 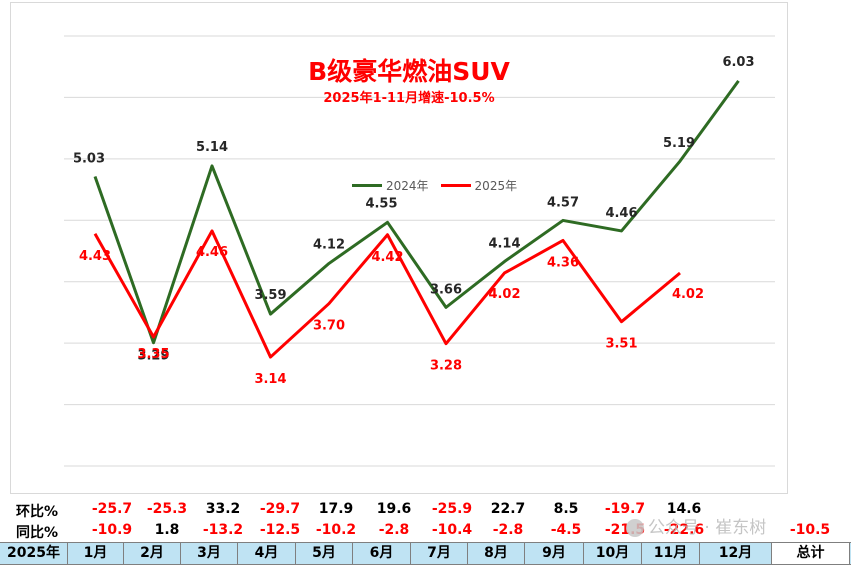 I want to click on header-cell: 11月, so click(x=671, y=553).